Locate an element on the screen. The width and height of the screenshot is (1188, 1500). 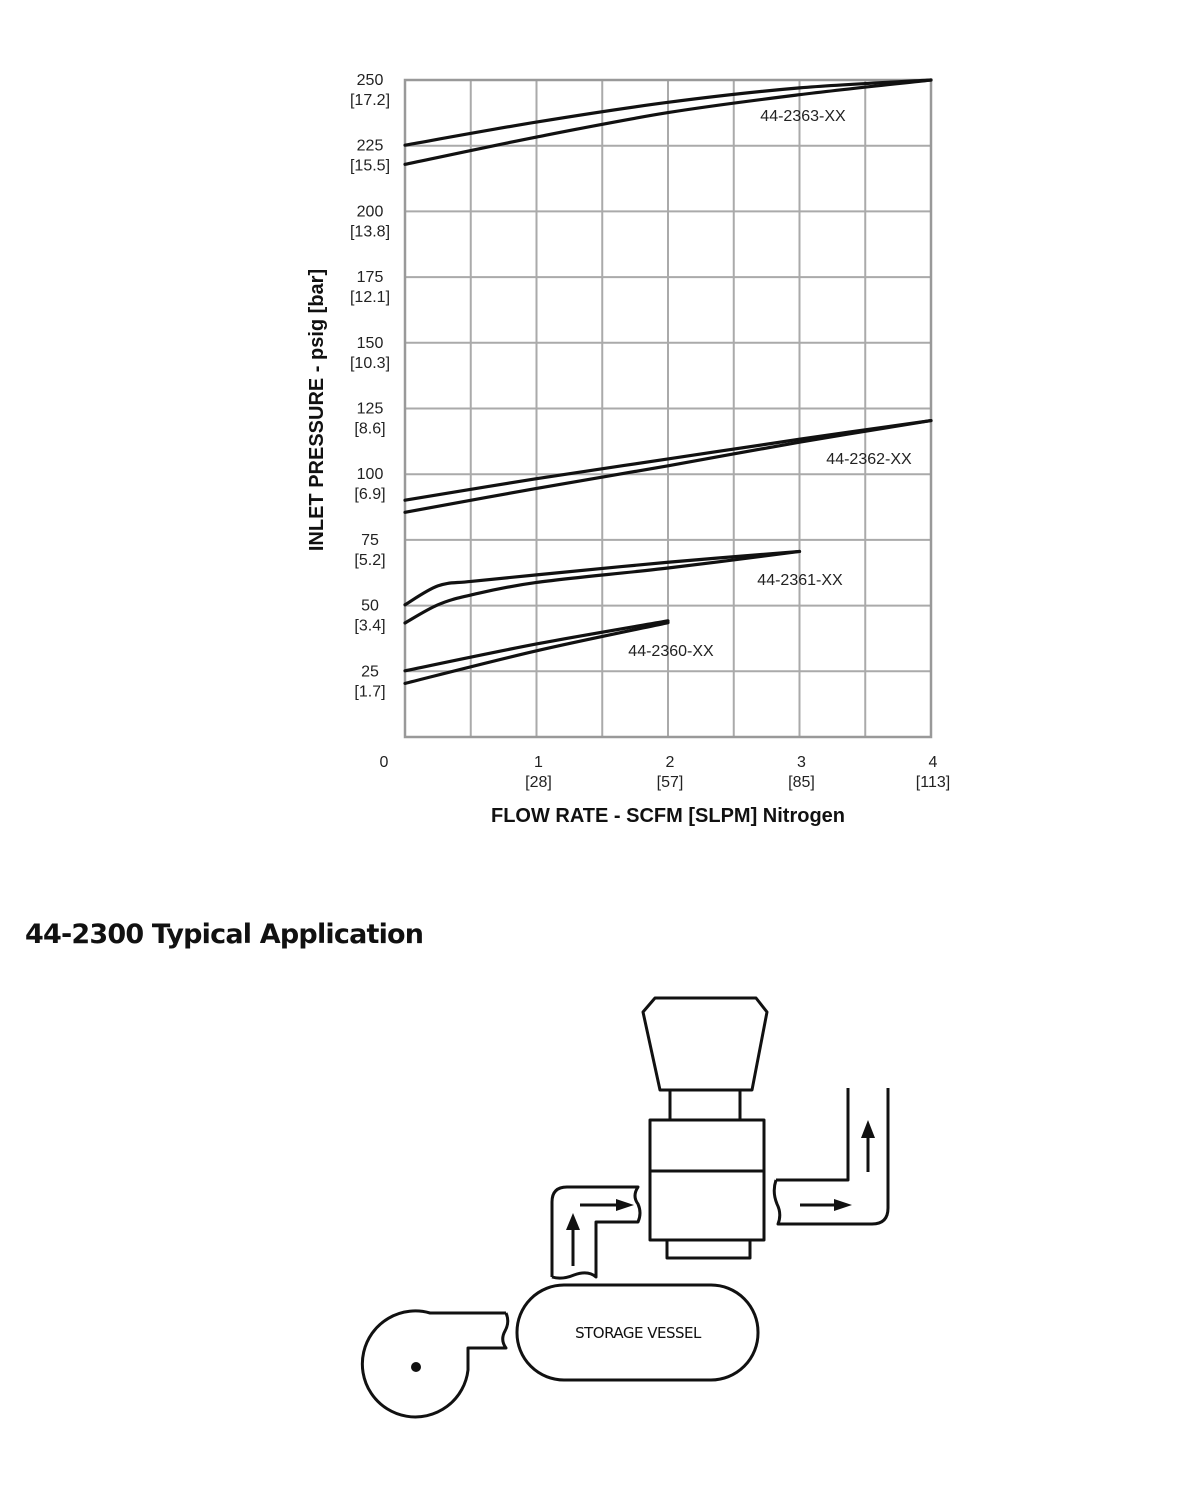
y-tick-label: 175 is located at coordinates (370, 277).